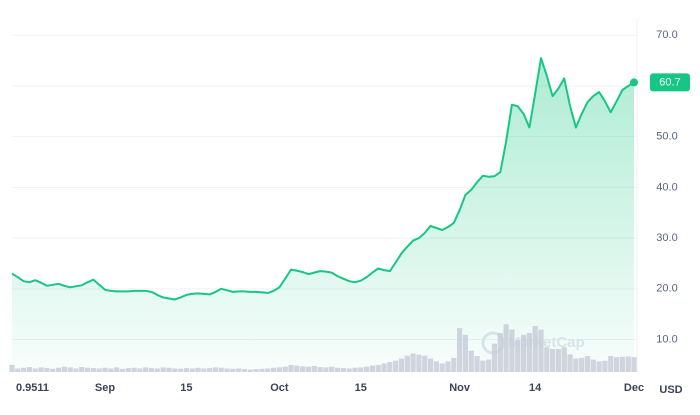 This screenshot has height=415, width=700. What do you see at coordinates (666, 187) in the screenshot?
I see `y-tick-label: 40.0` at bounding box center [666, 187].